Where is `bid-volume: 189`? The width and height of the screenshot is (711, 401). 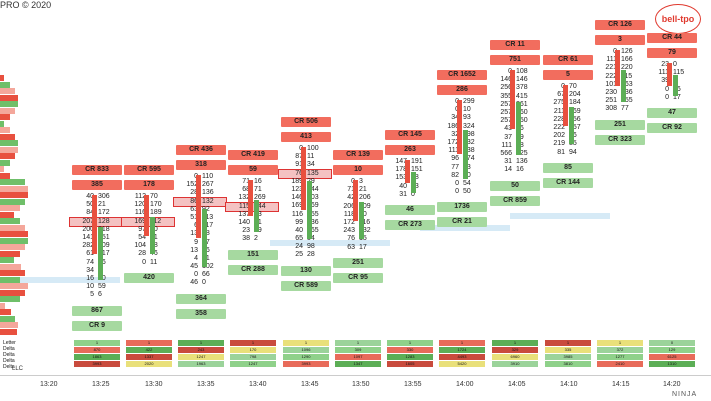 bid-volume: 189 is located at coordinates (297, 181).